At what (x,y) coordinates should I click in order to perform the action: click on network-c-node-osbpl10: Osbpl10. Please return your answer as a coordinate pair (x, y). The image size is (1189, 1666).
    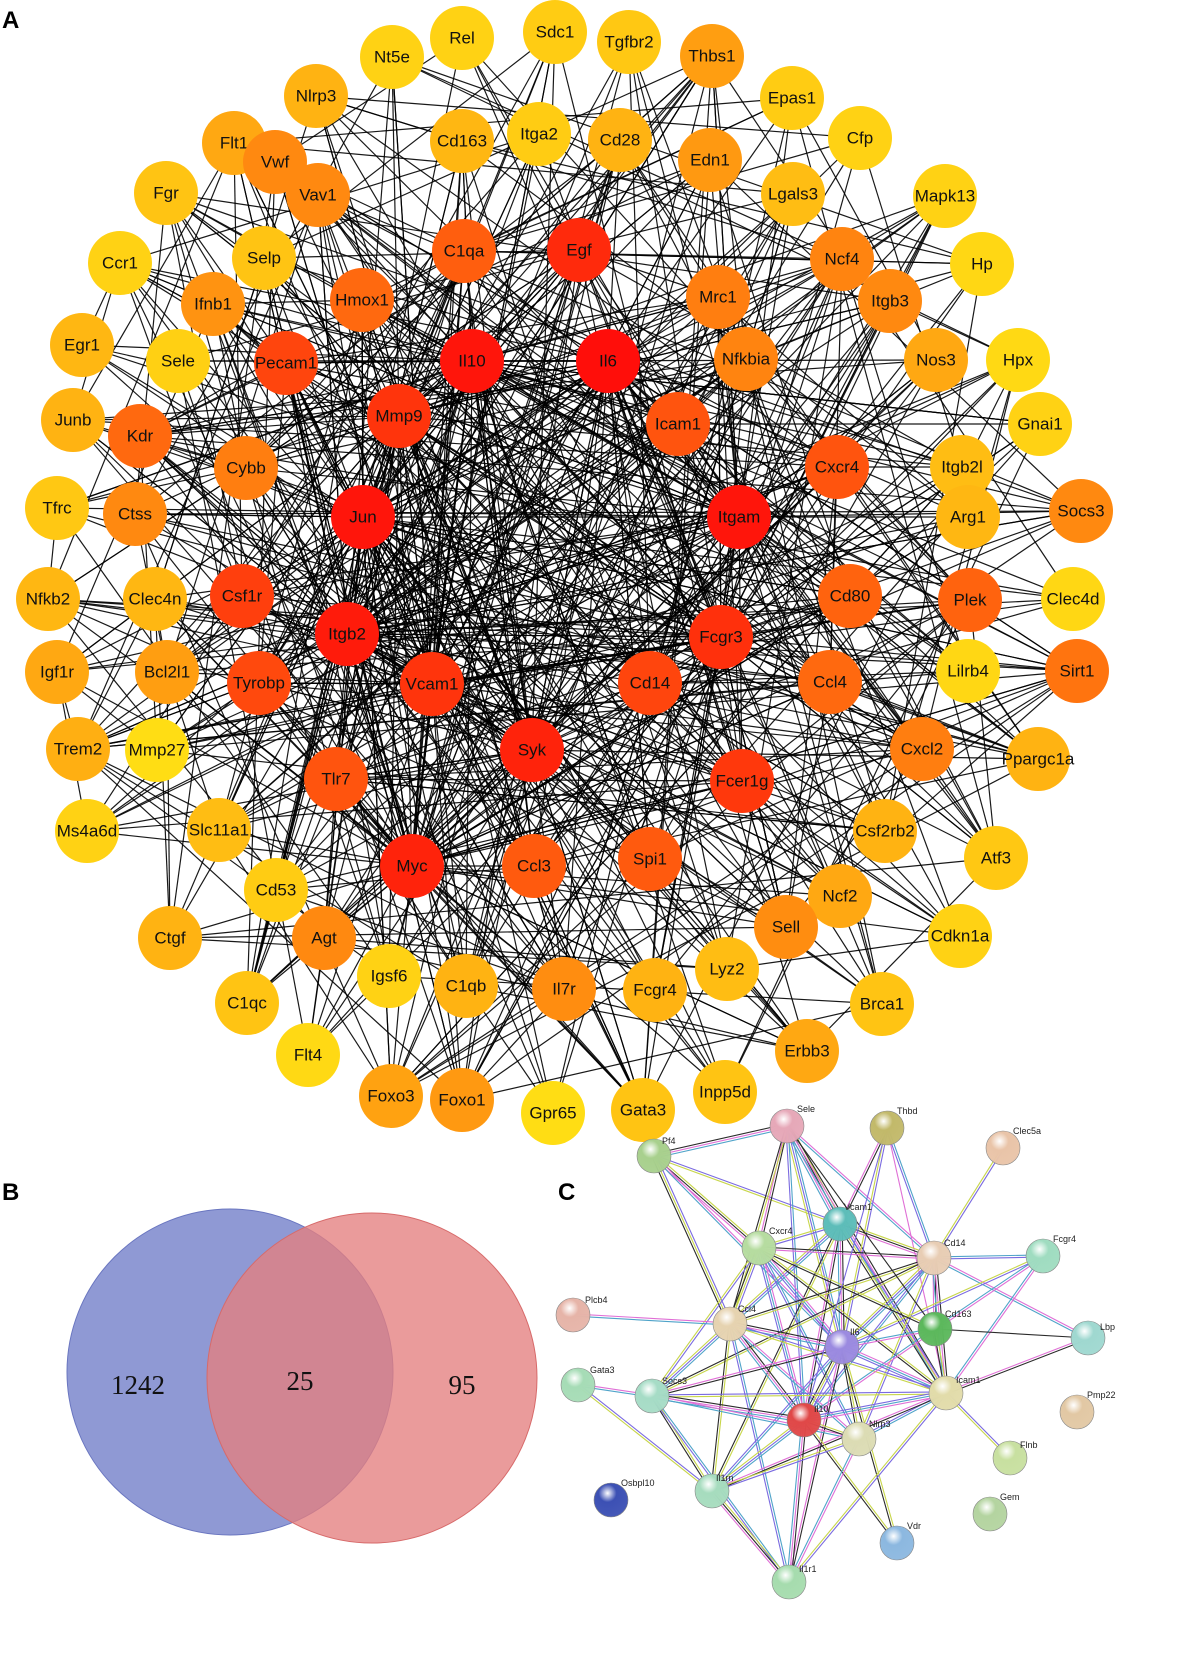
    Looking at the image, I should click on (624, 1498).